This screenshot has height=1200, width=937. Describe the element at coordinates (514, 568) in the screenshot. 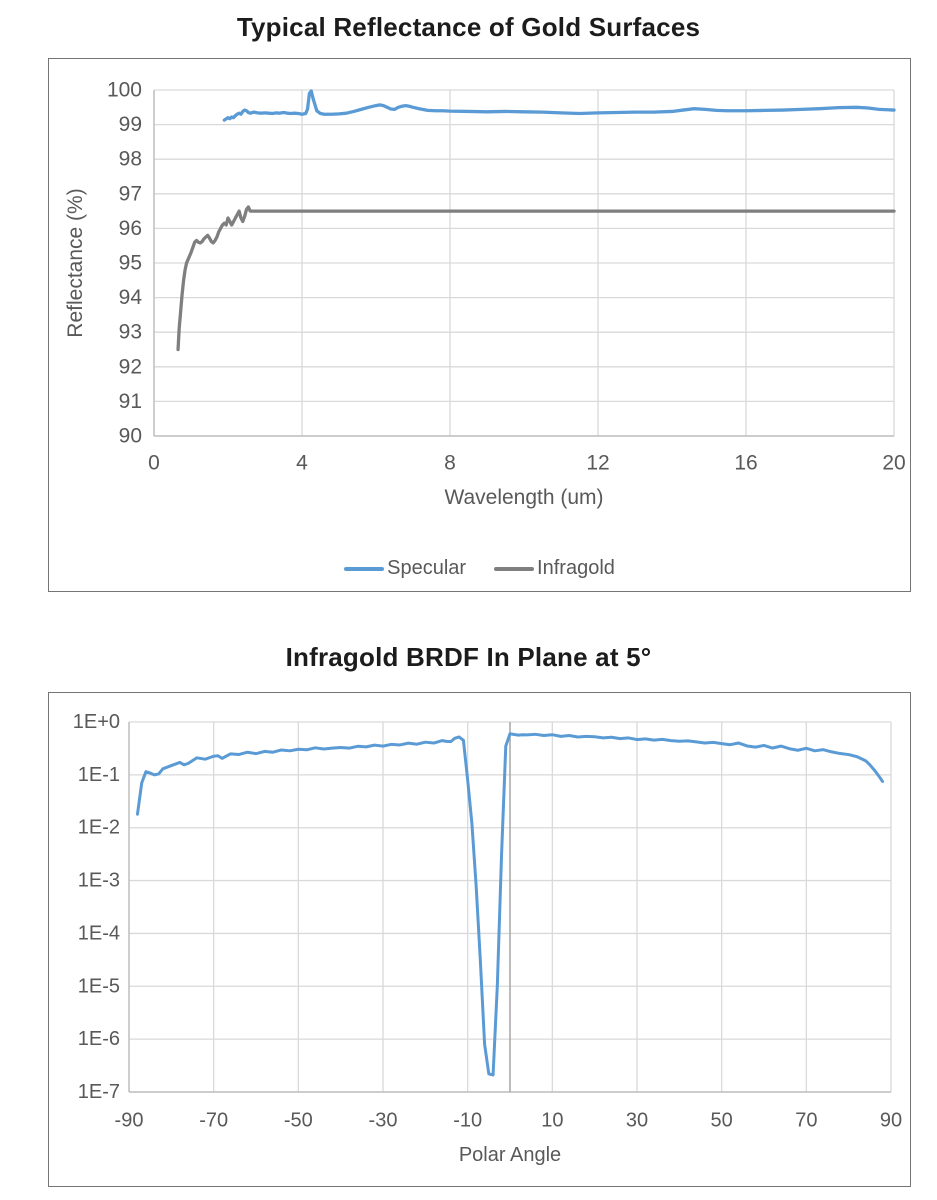

I see `legend-swatch-infragold` at that location.